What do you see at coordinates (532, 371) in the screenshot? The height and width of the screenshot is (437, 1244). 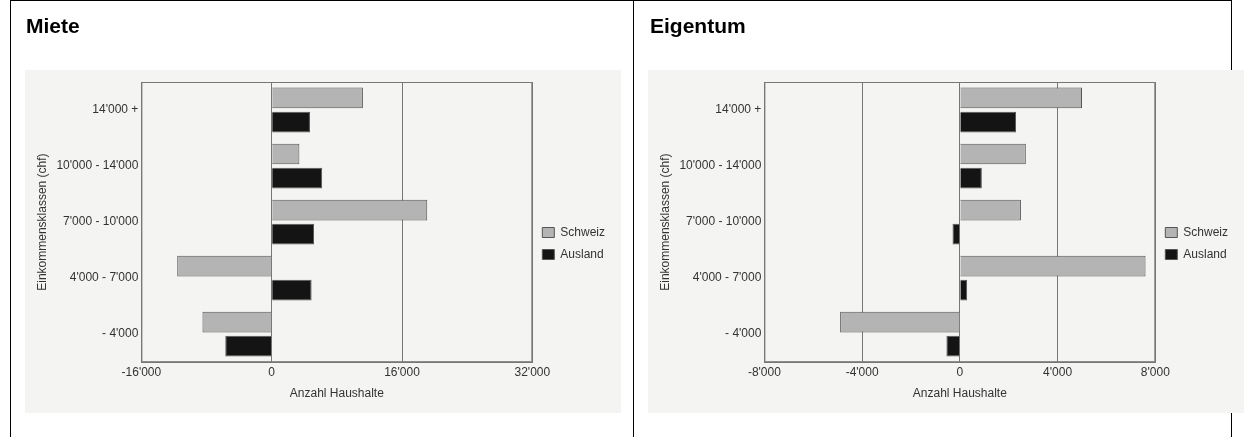 I see `x-tick-label: 32'000` at bounding box center [532, 371].